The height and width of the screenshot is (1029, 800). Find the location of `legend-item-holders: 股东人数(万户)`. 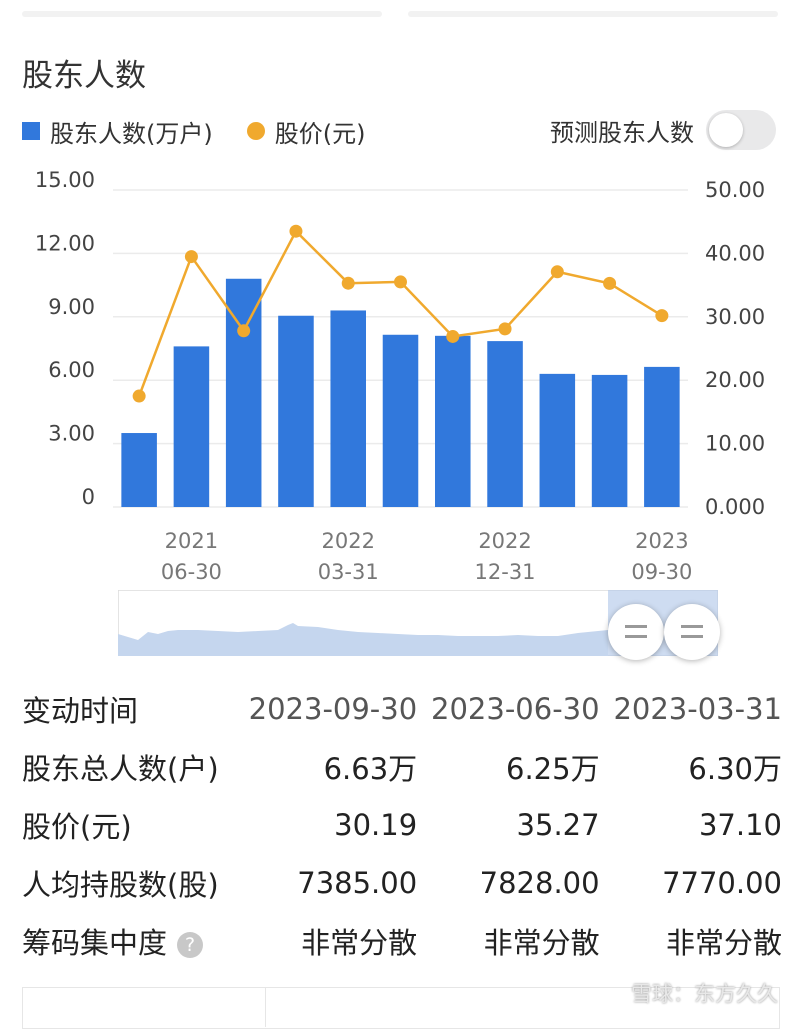

legend-item-holders: 股东人数(万户) is located at coordinates (117, 131).